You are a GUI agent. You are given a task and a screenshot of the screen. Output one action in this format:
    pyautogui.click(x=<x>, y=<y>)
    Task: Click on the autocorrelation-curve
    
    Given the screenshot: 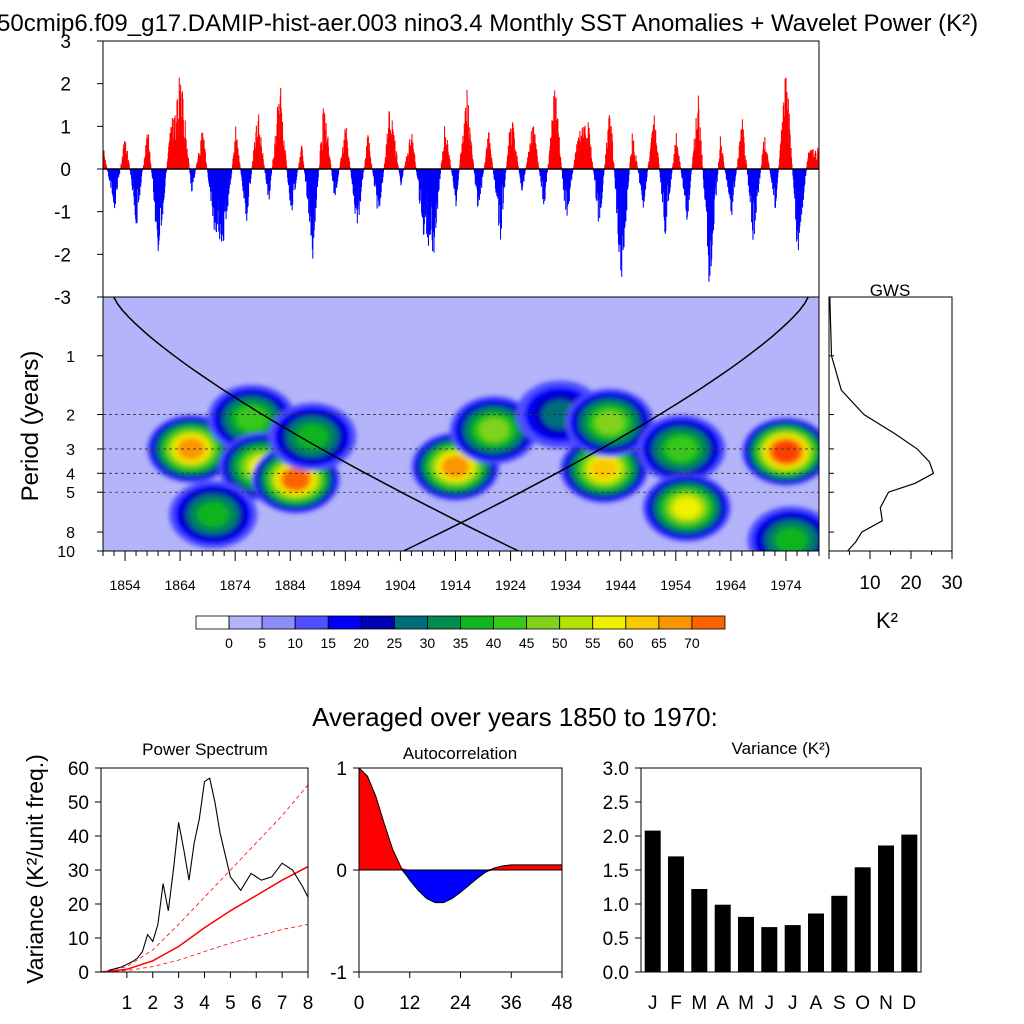 What is the action you would take?
    pyautogui.click(x=460, y=835)
    